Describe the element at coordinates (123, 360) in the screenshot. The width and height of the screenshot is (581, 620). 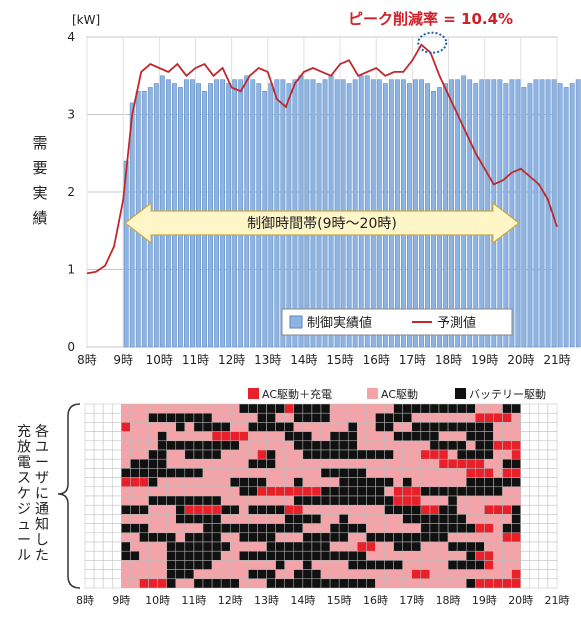
I see `x-tick-label: 9時` at that location.